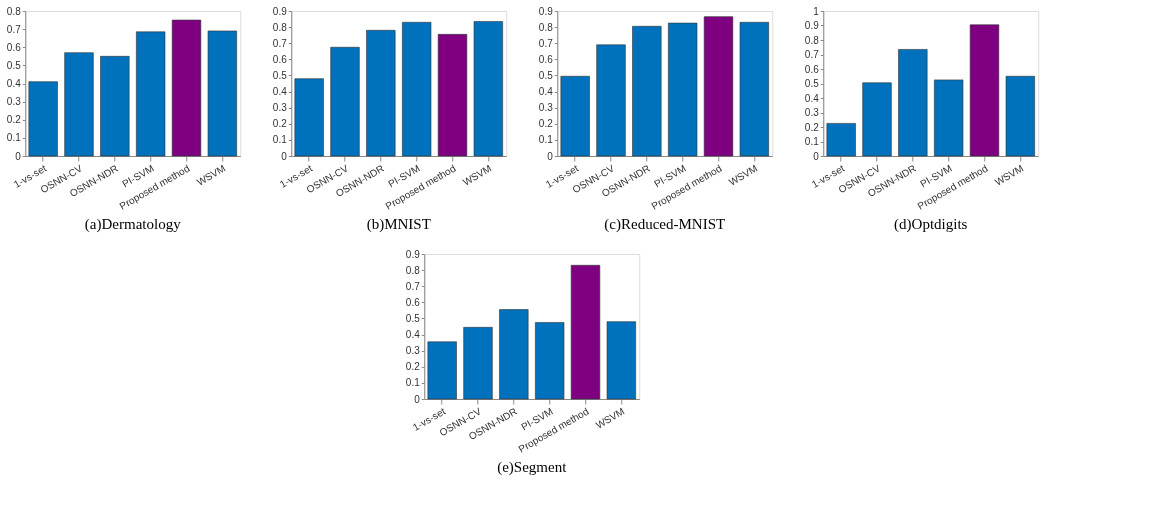  Describe the element at coordinates (665, 225) in the screenshot. I see `text: (c)Reduced-MNIST` at that location.